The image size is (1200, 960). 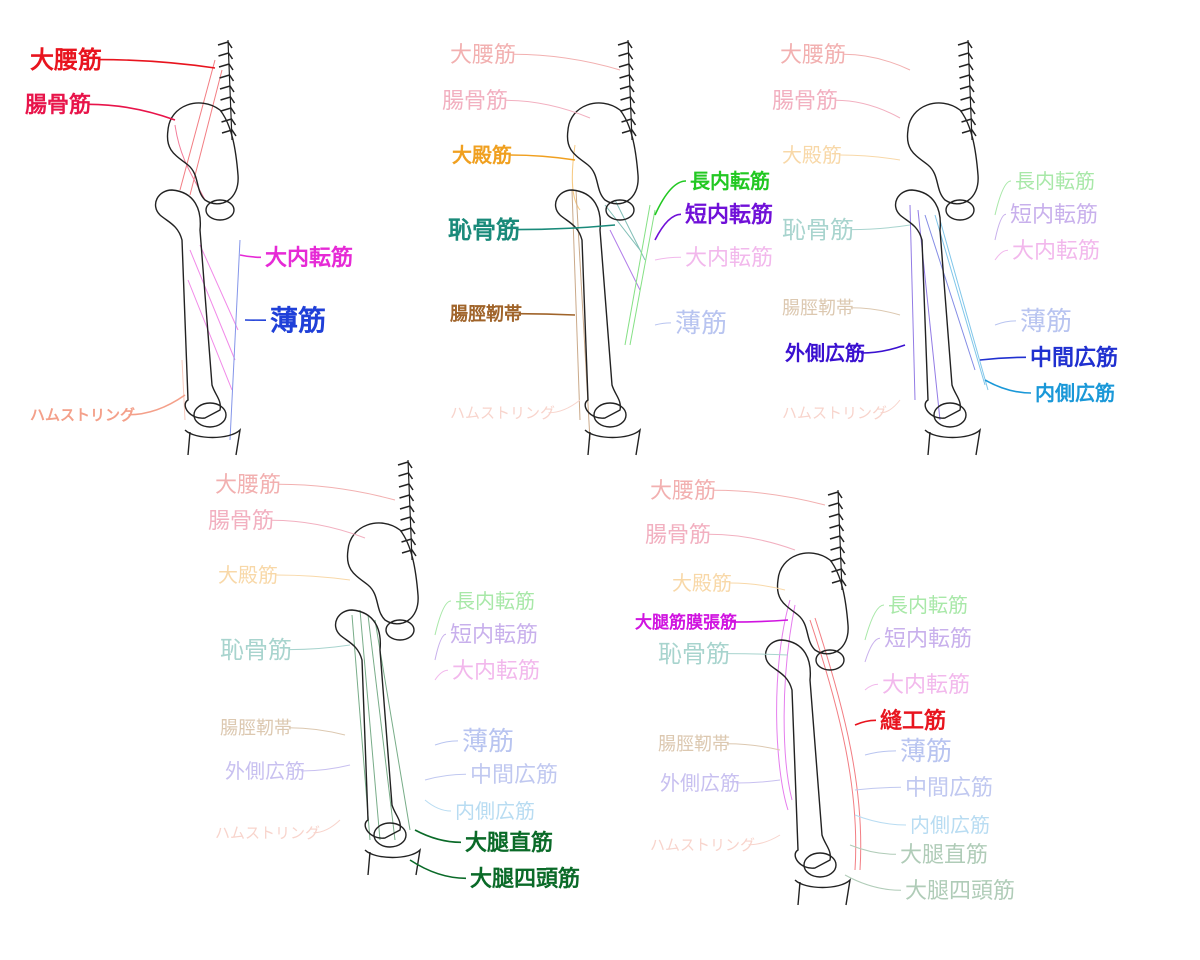 What do you see at coordinates (390, 835) in the screenshot?
I see `patella` at bounding box center [390, 835].